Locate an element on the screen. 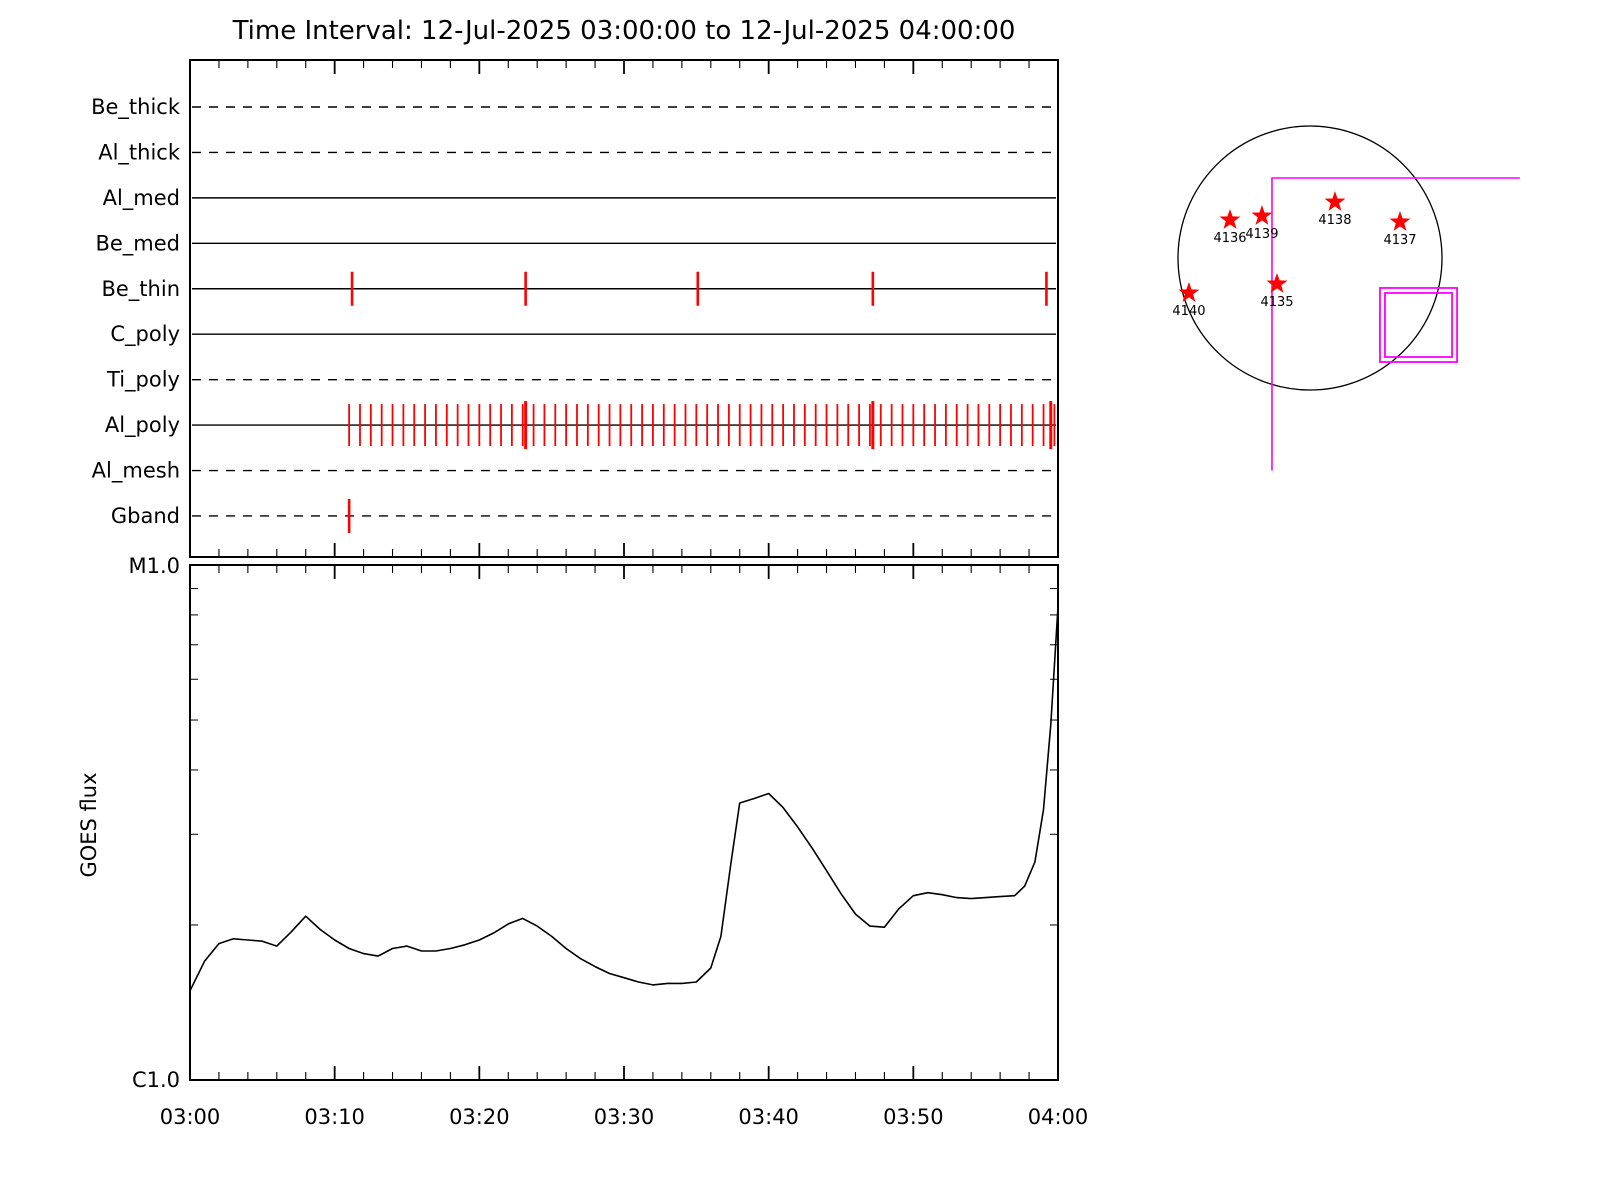 The height and width of the screenshot is (1200, 1600). x-tick-label: 04:00 is located at coordinates (1058, 1117).